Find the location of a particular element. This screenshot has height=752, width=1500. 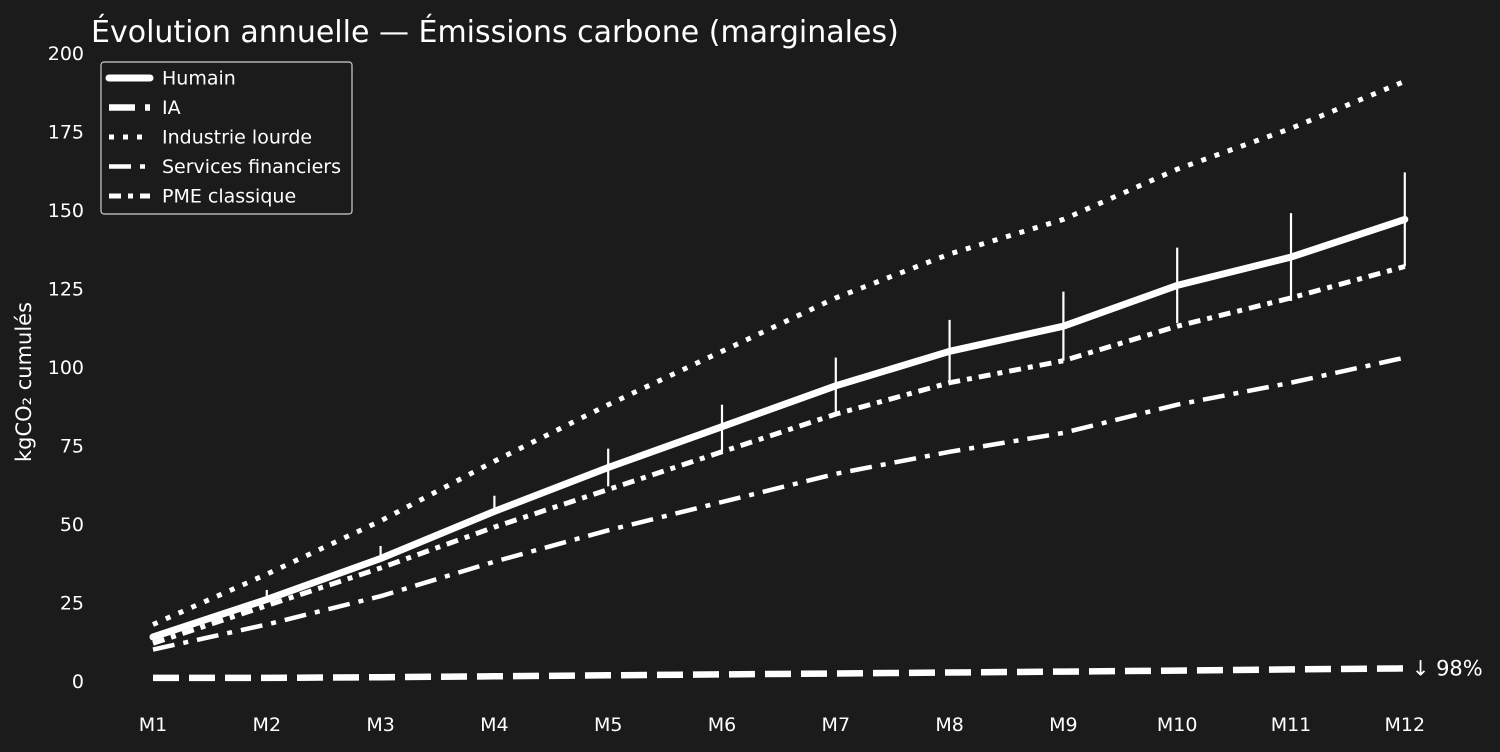

y-tick-label: 125 is located at coordinates (66, 290).